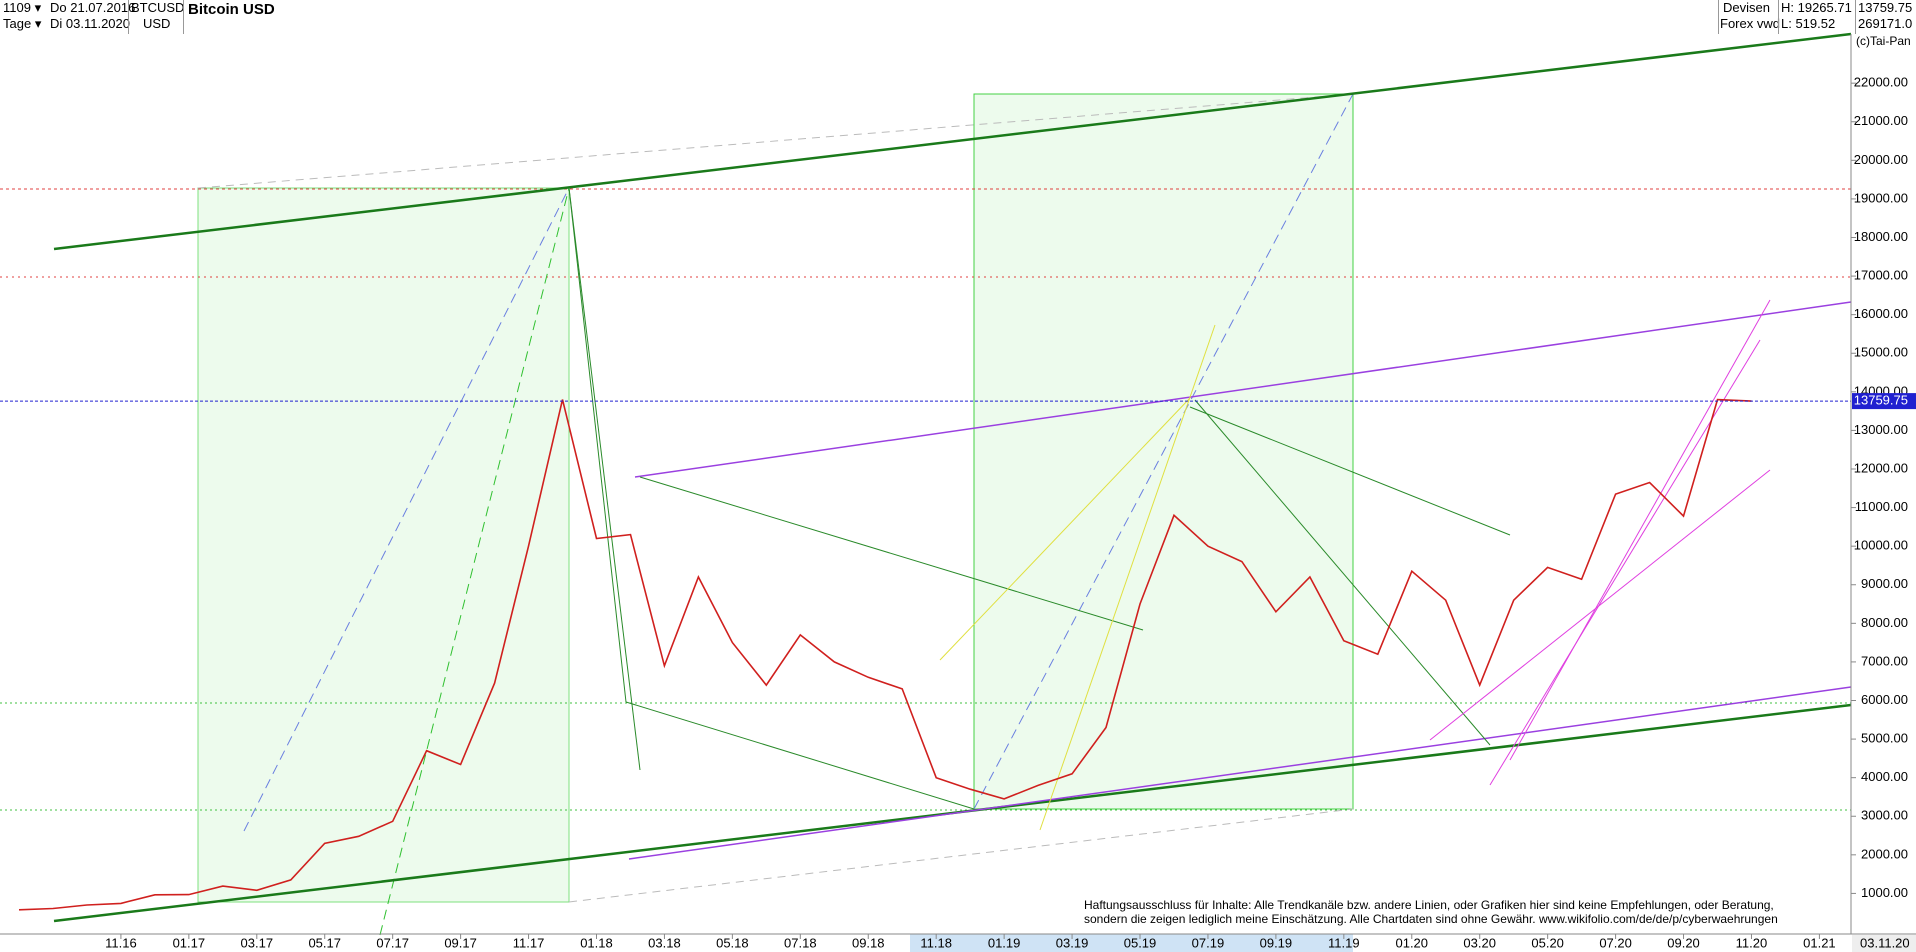  I want to click on period-value: 1109, so click(17, 7).